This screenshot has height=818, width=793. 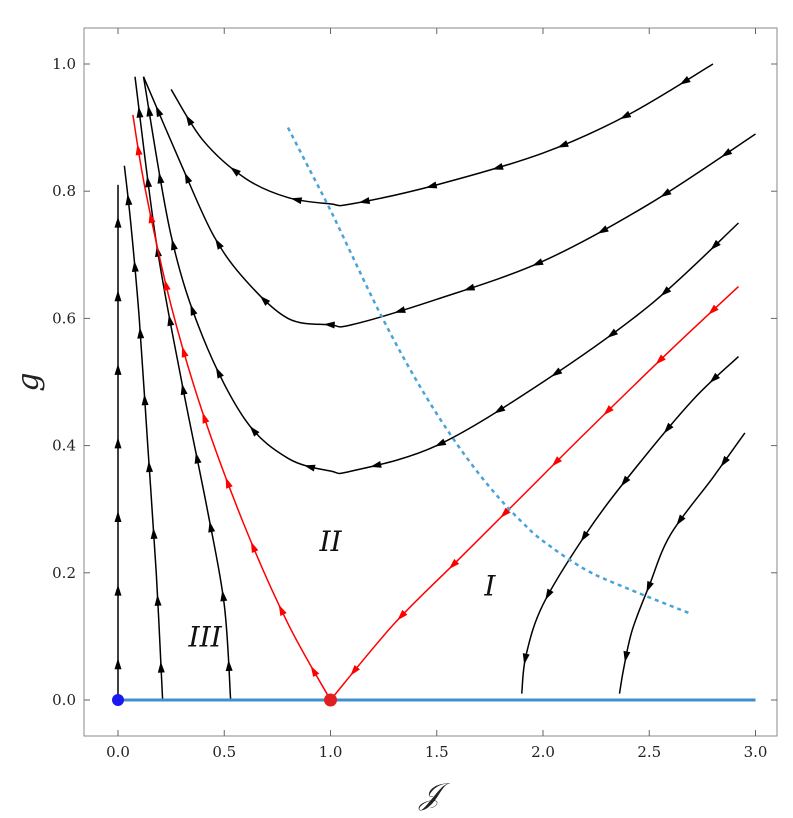 I want to click on flow-line, so click(x=183, y=388).